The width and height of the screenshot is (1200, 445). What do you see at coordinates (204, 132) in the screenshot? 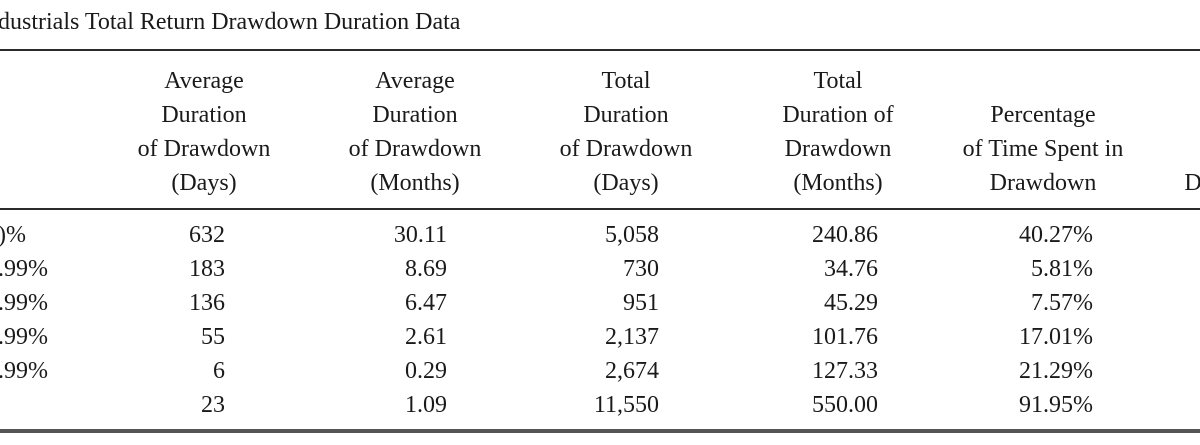
I see `header-avg-duration-days: Average Duration of Drawdown (Days)` at bounding box center [204, 132].